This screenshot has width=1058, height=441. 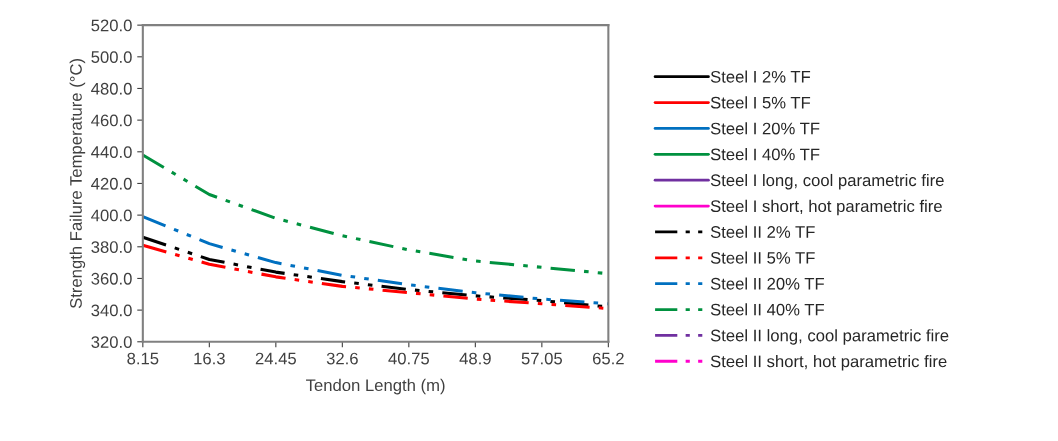 What do you see at coordinates (342, 358) in the screenshot?
I see `x-tick-label: 32.6` at bounding box center [342, 358].